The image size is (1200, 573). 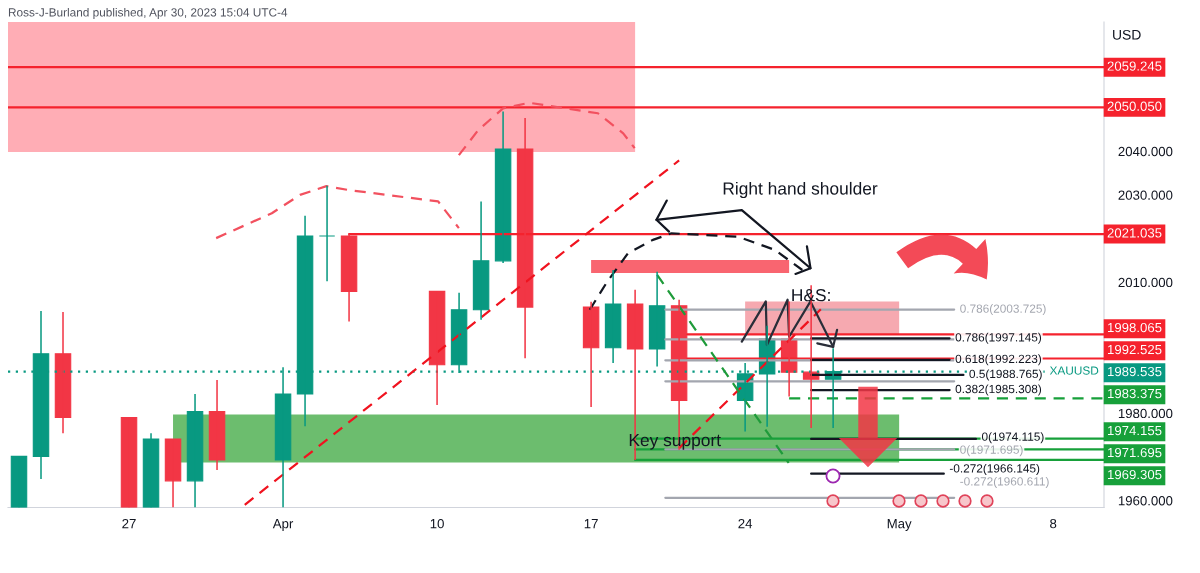 What do you see at coordinates (1005, 375) in the screenshot?
I see `data-label: 0.5(1988.765)` at bounding box center [1005, 375].